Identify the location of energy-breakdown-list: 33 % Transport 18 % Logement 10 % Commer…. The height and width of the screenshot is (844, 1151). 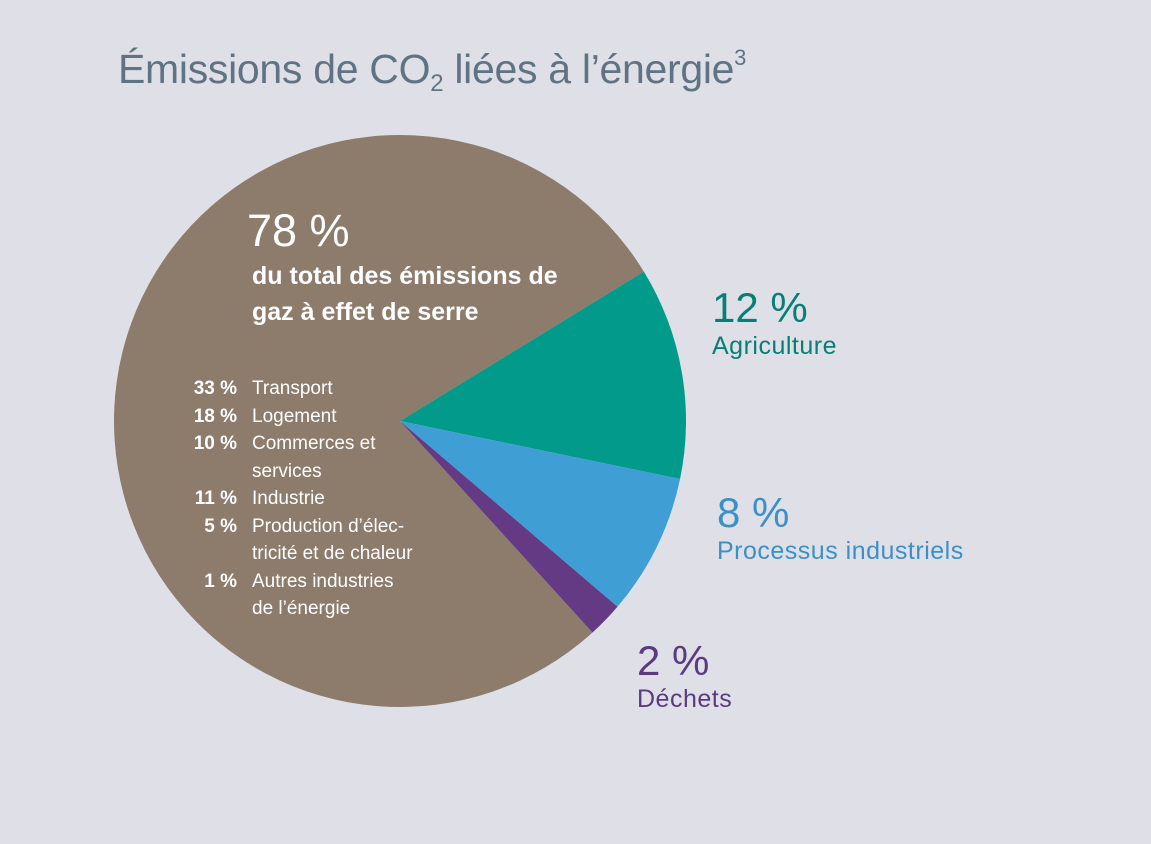
(296, 499).